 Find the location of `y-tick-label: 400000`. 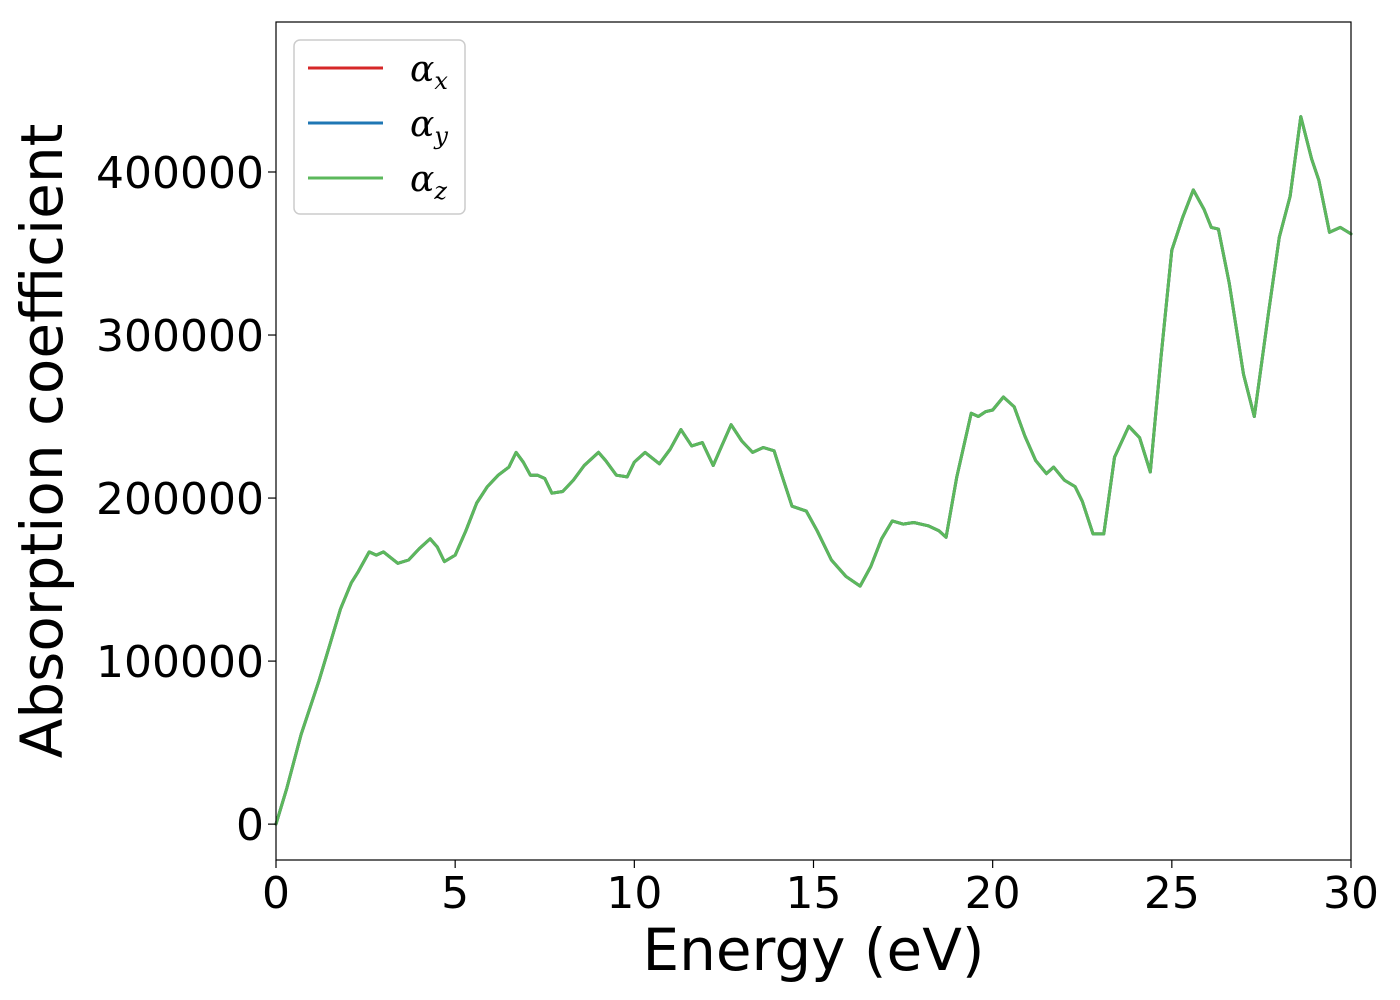

y-tick-label: 400000 is located at coordinates (180, 173).